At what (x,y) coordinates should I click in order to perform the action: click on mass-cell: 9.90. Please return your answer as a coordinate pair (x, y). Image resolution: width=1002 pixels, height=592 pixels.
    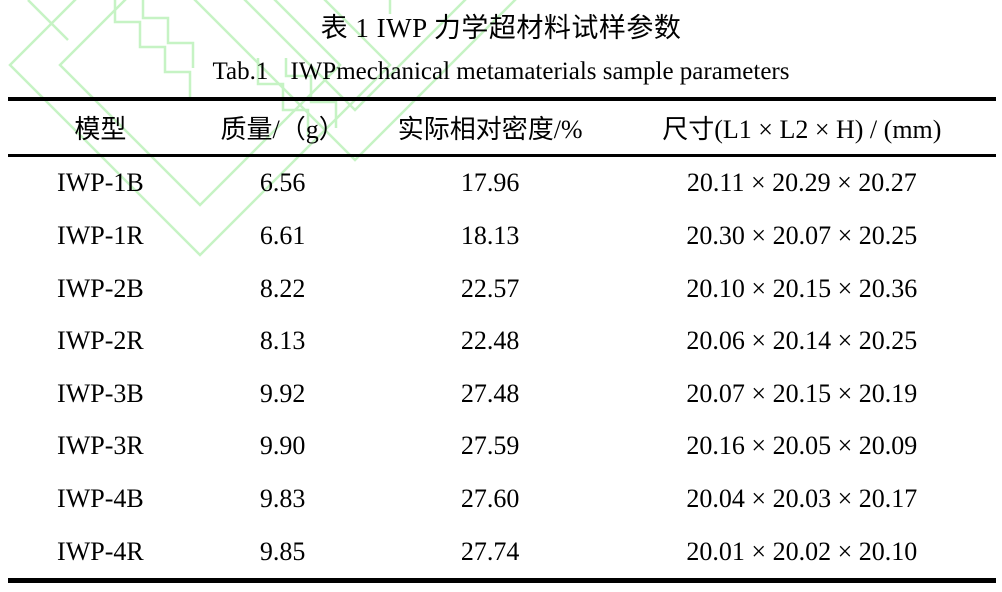
    Looking at the image, I should click on (282, 446).